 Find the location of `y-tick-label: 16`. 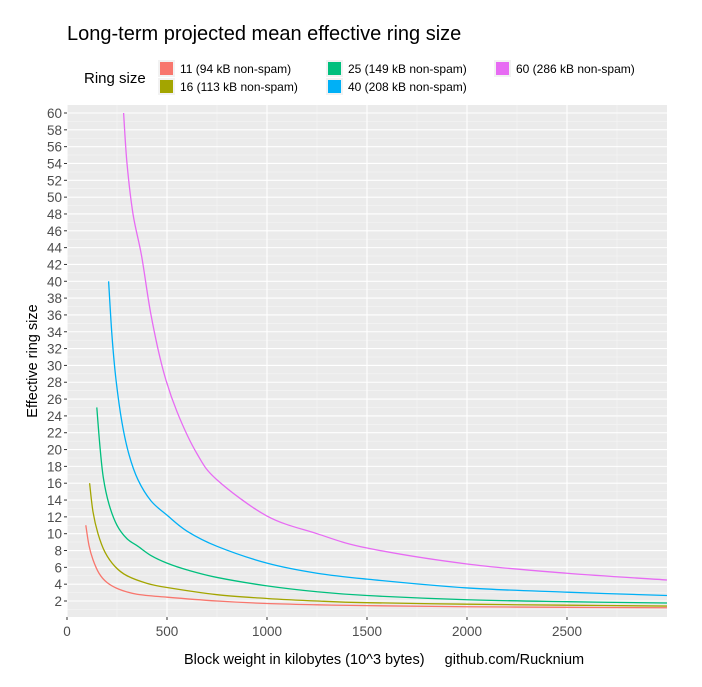

y-tick-label: 16 is located at coordinates (54, 483).